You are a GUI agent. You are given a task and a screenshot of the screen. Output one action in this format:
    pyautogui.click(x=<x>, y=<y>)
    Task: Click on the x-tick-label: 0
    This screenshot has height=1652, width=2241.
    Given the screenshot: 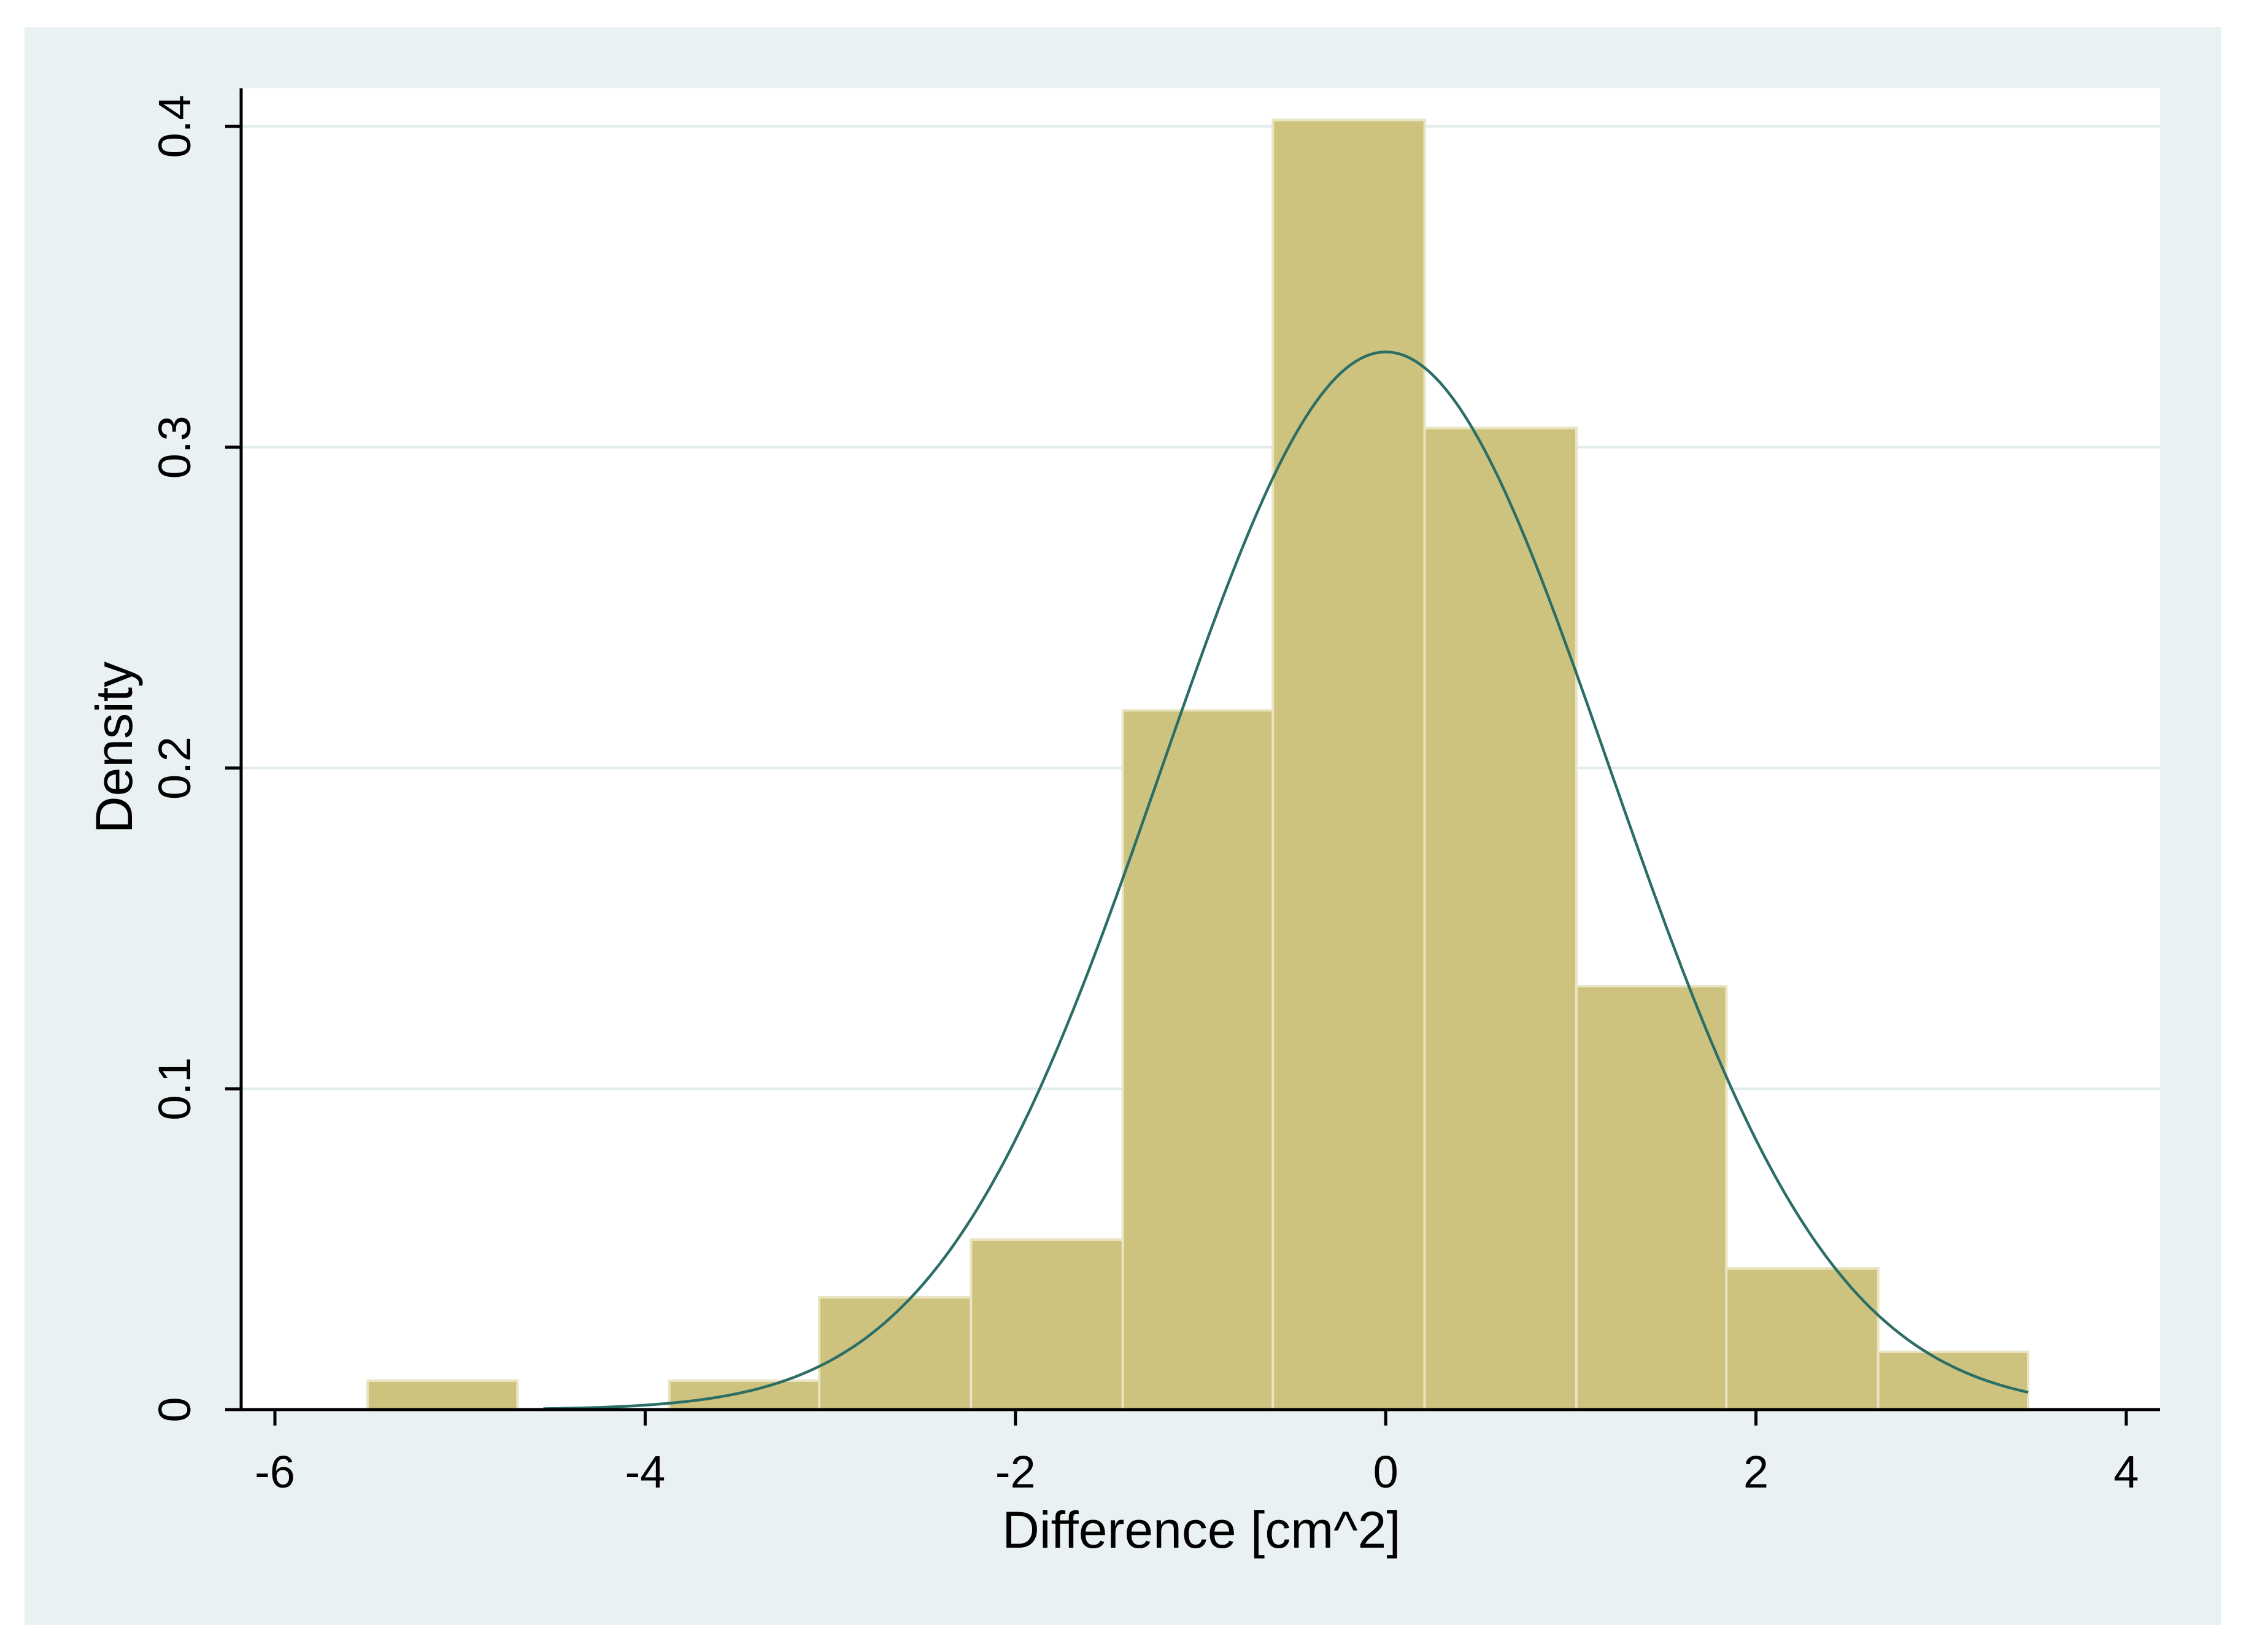 What is the action you would take?
    pyautogui.click(x=1385, y=1471)
    